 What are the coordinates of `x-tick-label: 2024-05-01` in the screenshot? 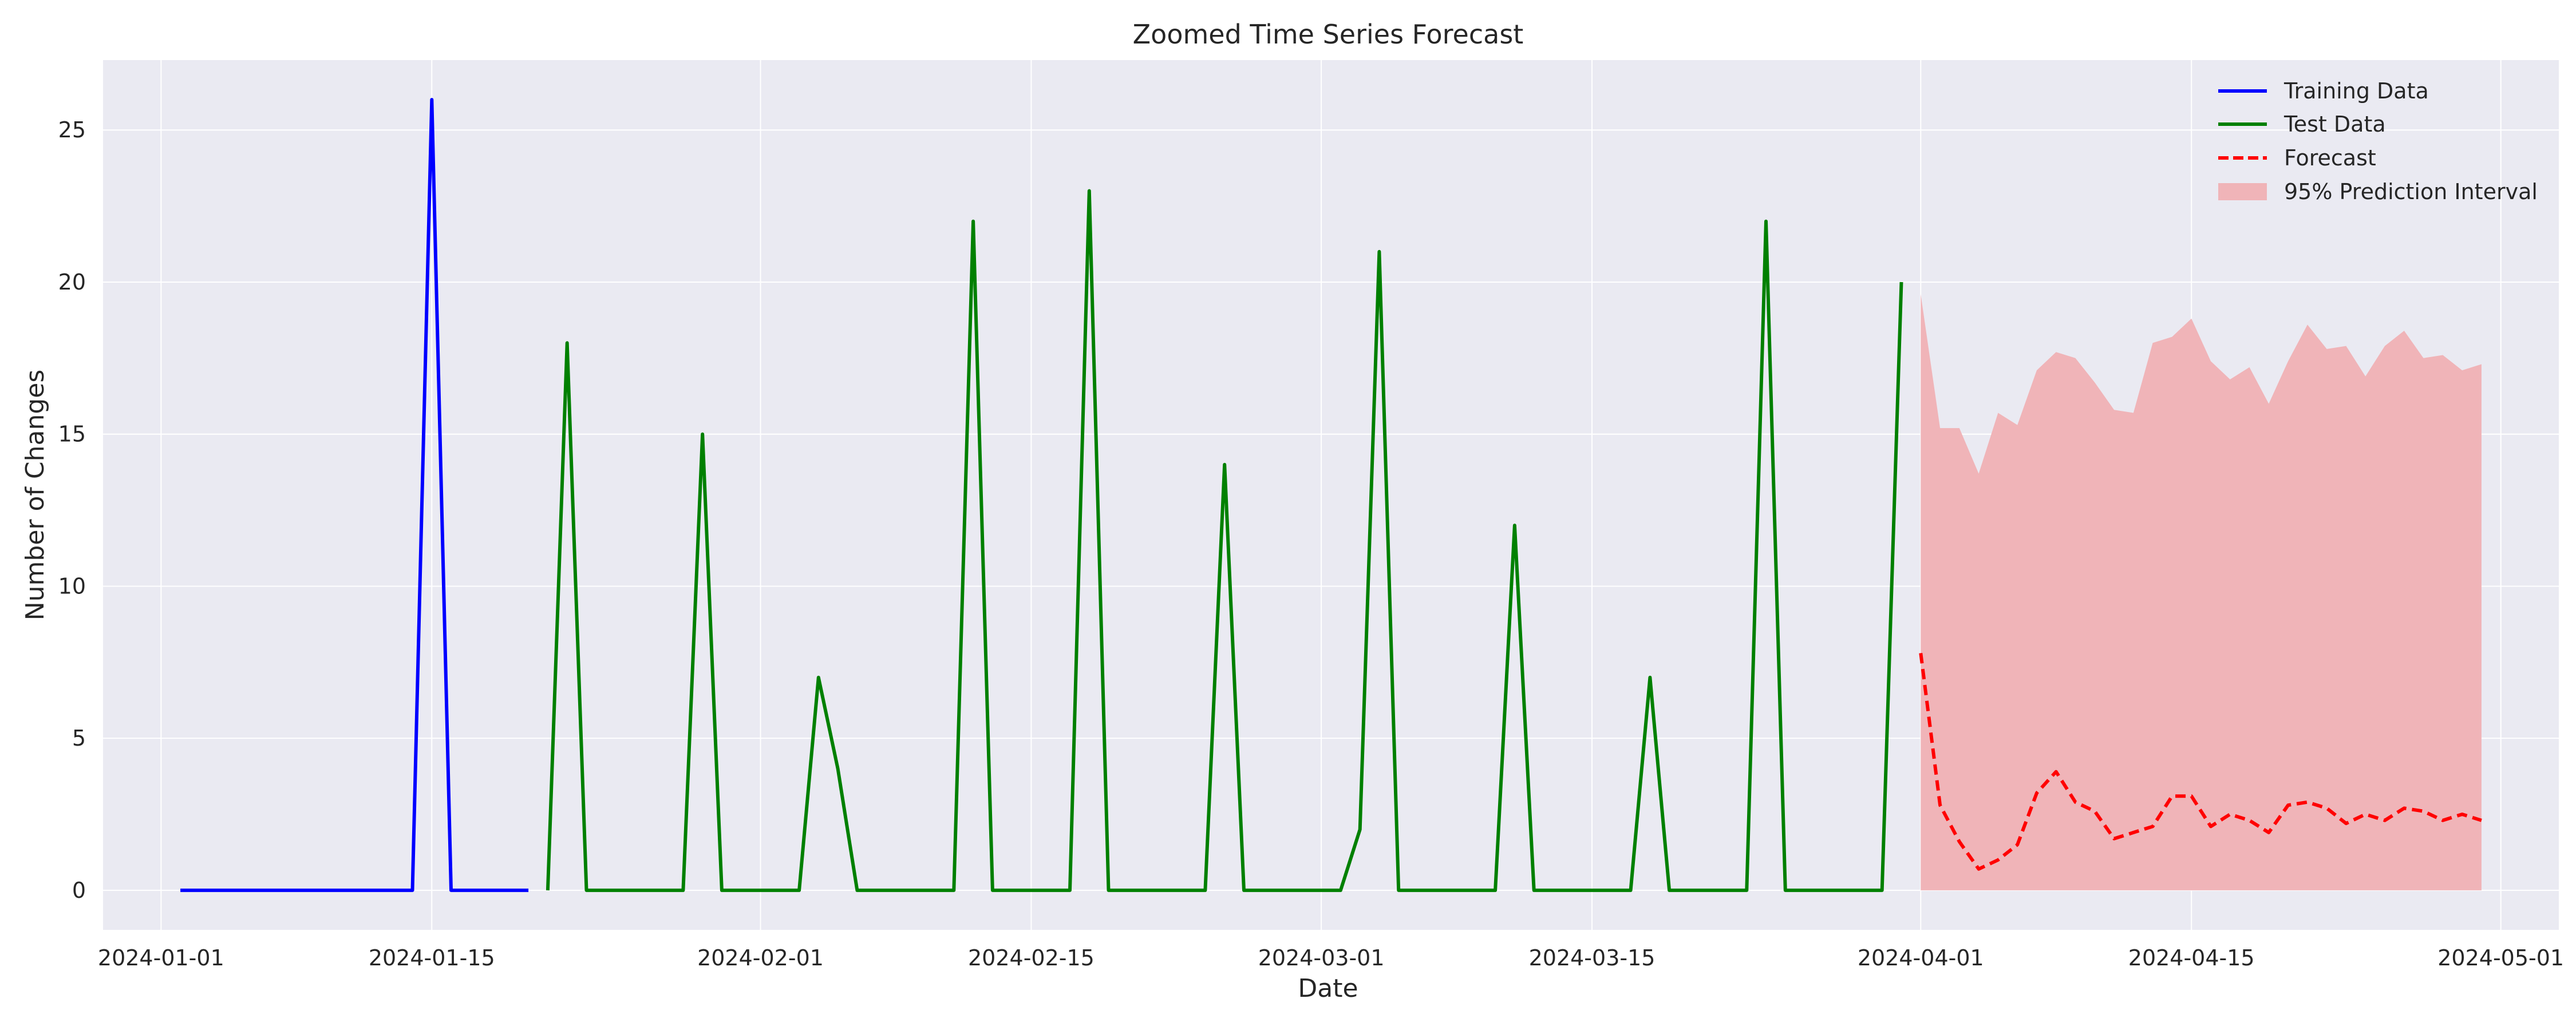 It's located at (2500, 957).